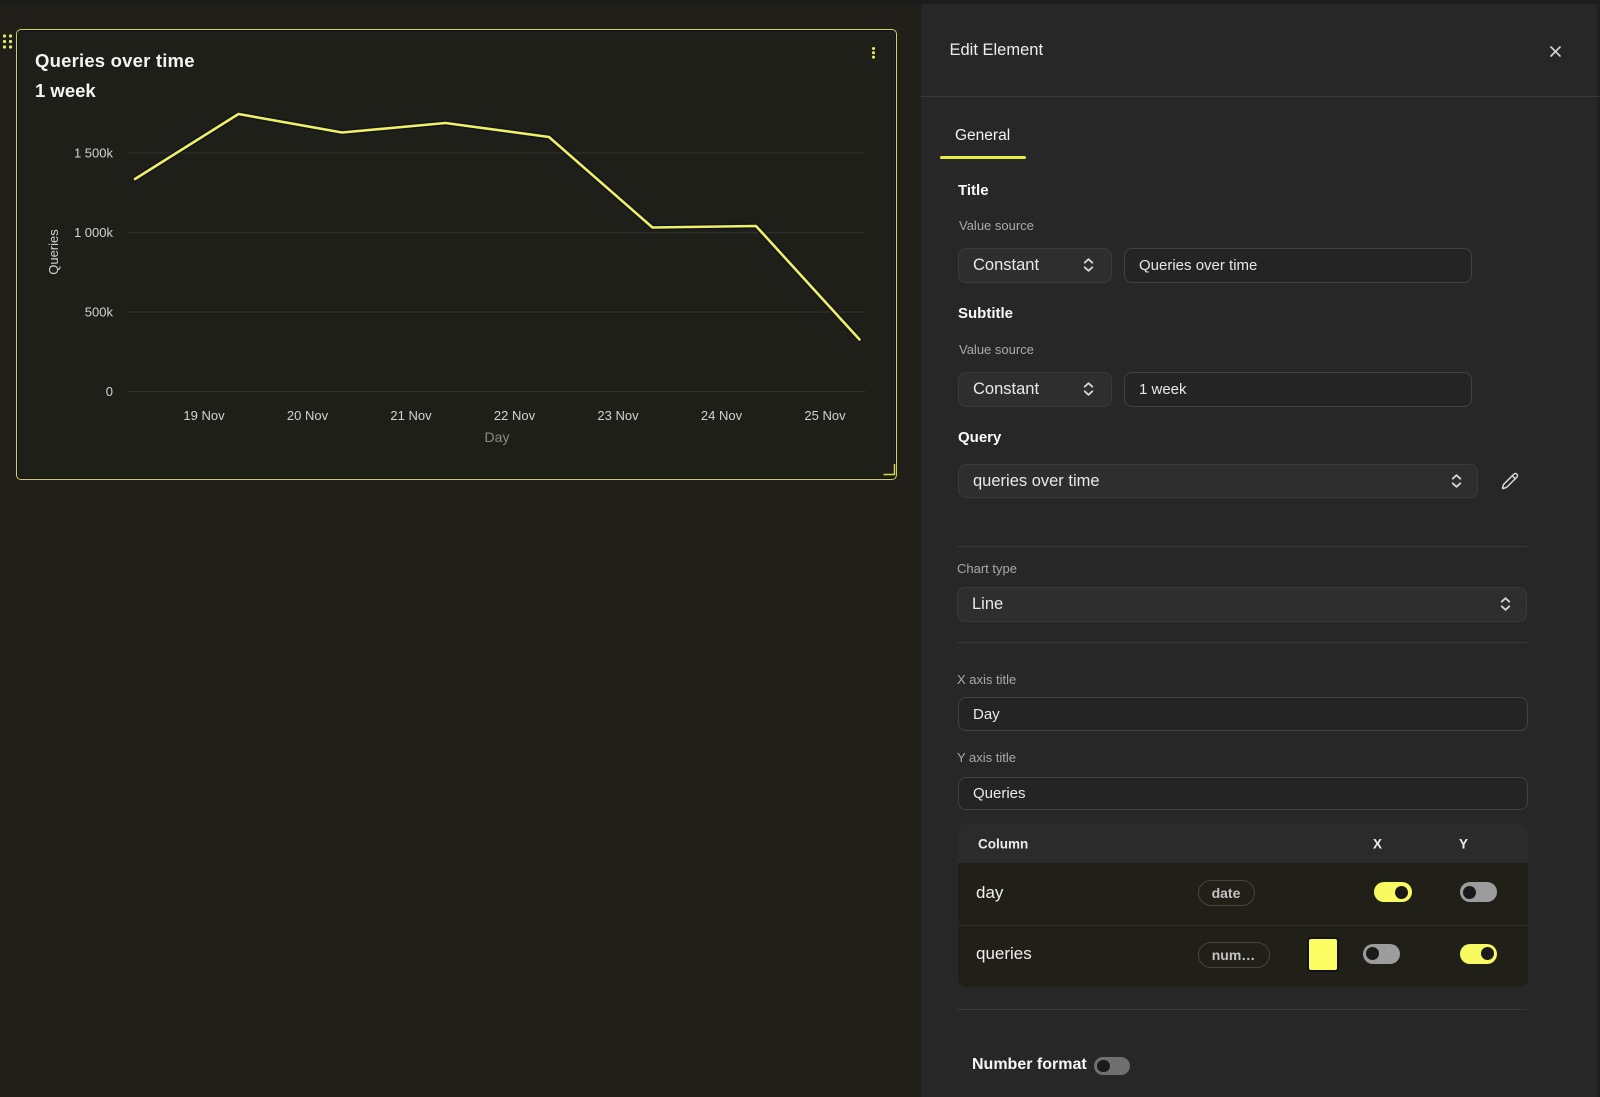  I want to click on svg-text: 500k, so click(99, 312).